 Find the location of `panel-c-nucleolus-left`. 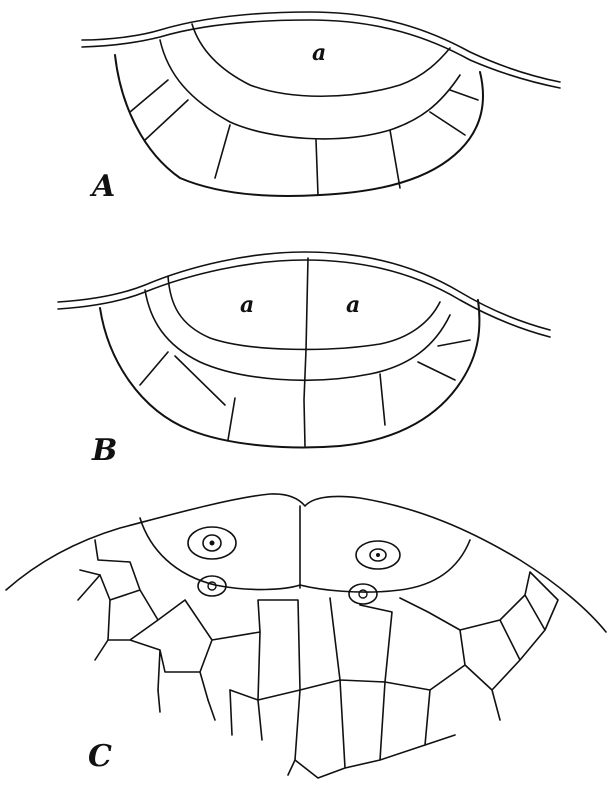

panel-c-nucleolus-left is located at coordinates (212, 543).